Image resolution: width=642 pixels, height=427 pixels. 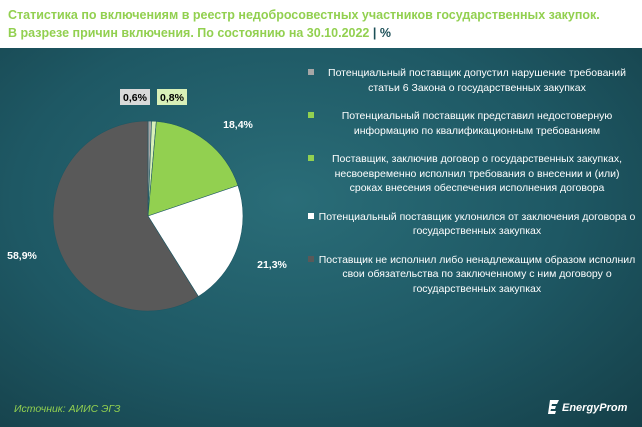 What do you see at coordinates (272, 265) in the screenshot?
I see `data-label-4: 21,3%` at bounding box center [272, 265].